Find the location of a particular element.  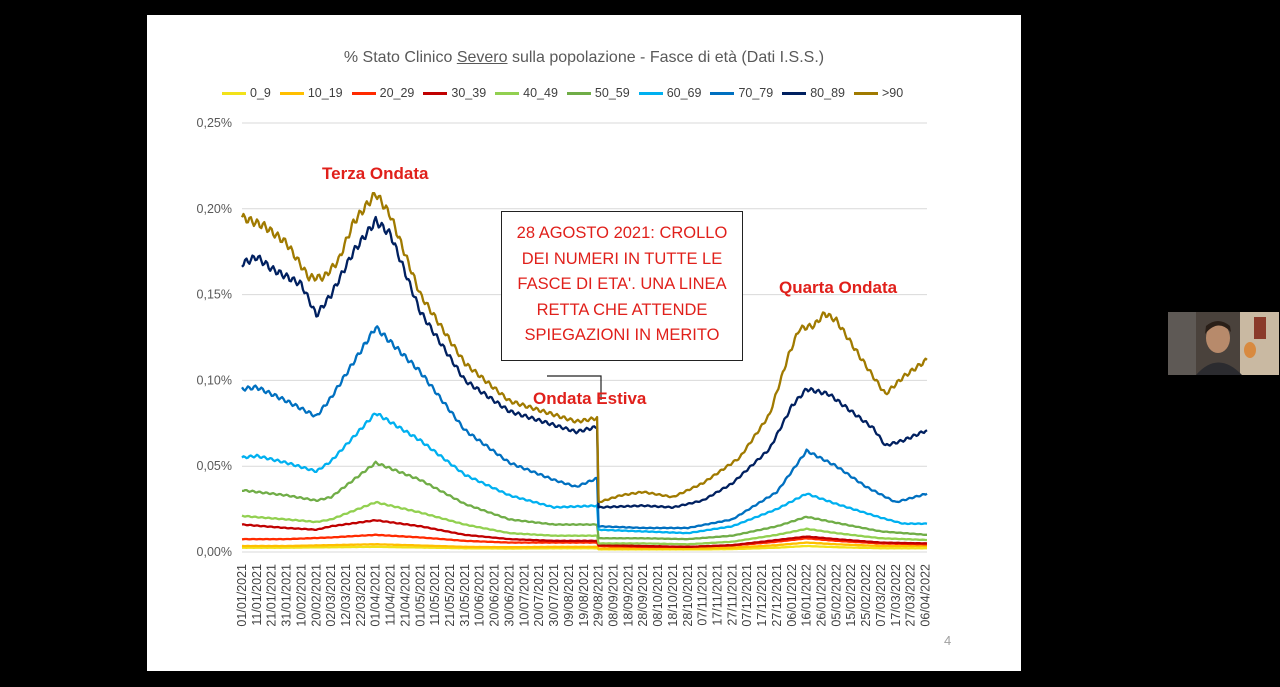

legend-label: >90 is located at coordinates (892, 93).